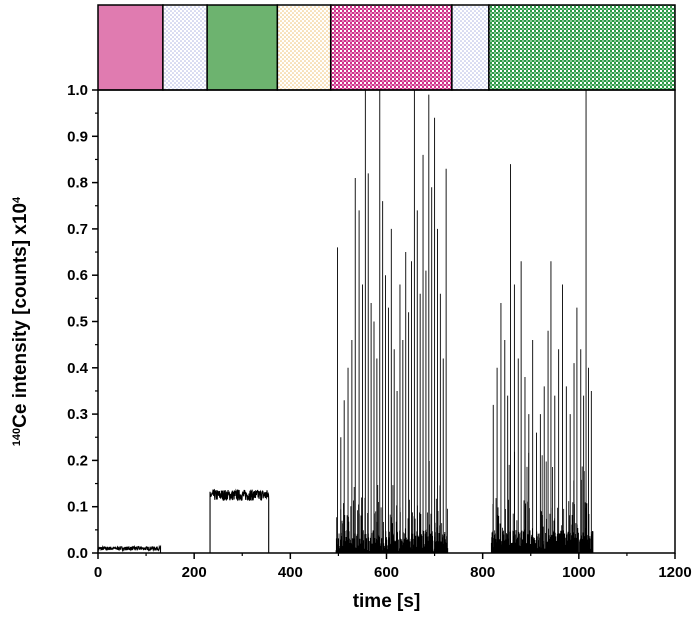 The width and height of the screenshot is (700, 620). What do you see at coordinates (77, 553) in the screenshot?
I see `y-tick-label: 0.0` at bounding box center [77, 553].